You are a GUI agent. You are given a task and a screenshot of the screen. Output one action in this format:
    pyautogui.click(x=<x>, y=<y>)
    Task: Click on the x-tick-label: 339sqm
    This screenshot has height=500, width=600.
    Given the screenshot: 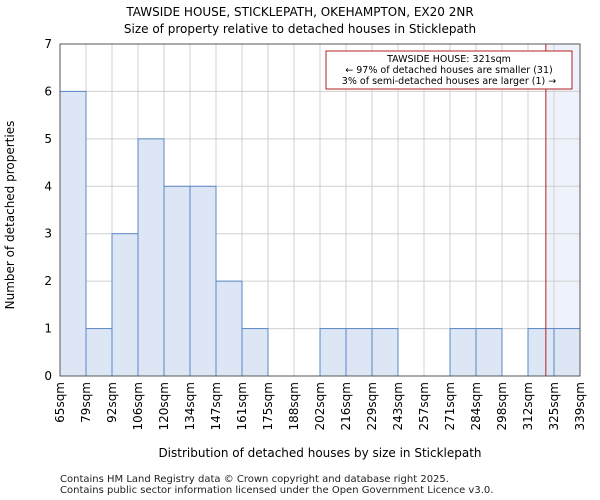 What is the action you would take?
    pyautogui.click(x=580, y=406)
    